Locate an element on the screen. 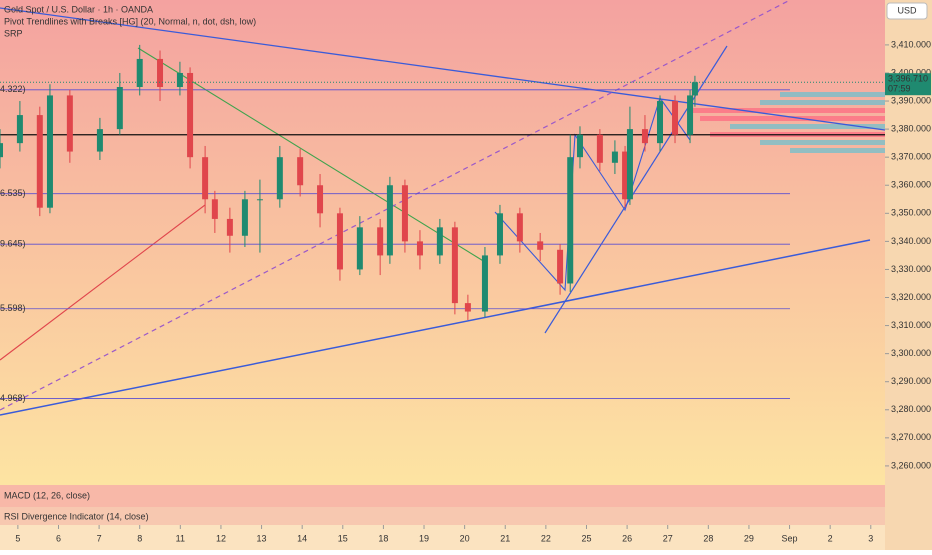 This screenshot has height=555, width=932. x-tick-label: 13 is located at coordinates (262, 538).